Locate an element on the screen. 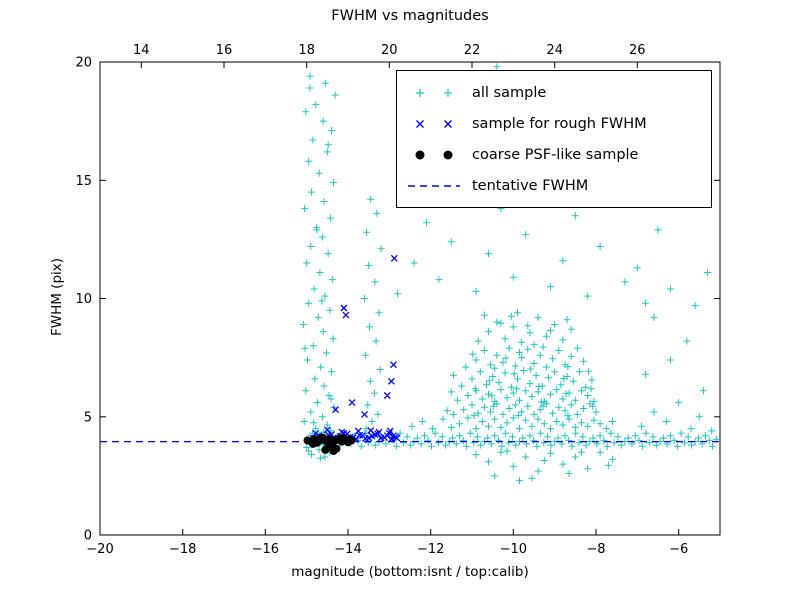 The width and height of the screenshot is (800, 600). y-tick-label: 10 is located at coordinates (83, 299).